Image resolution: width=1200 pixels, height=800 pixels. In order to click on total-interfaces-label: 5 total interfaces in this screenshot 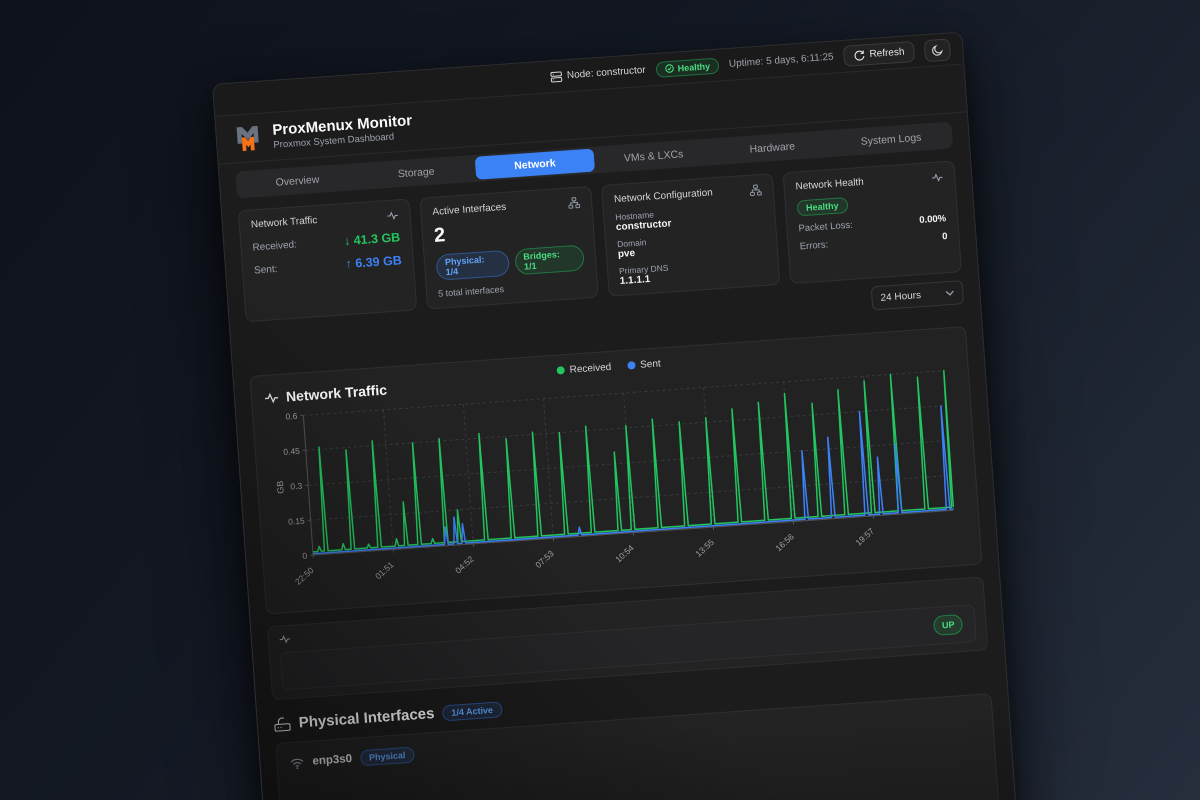, I will do `click(471, 291)`.